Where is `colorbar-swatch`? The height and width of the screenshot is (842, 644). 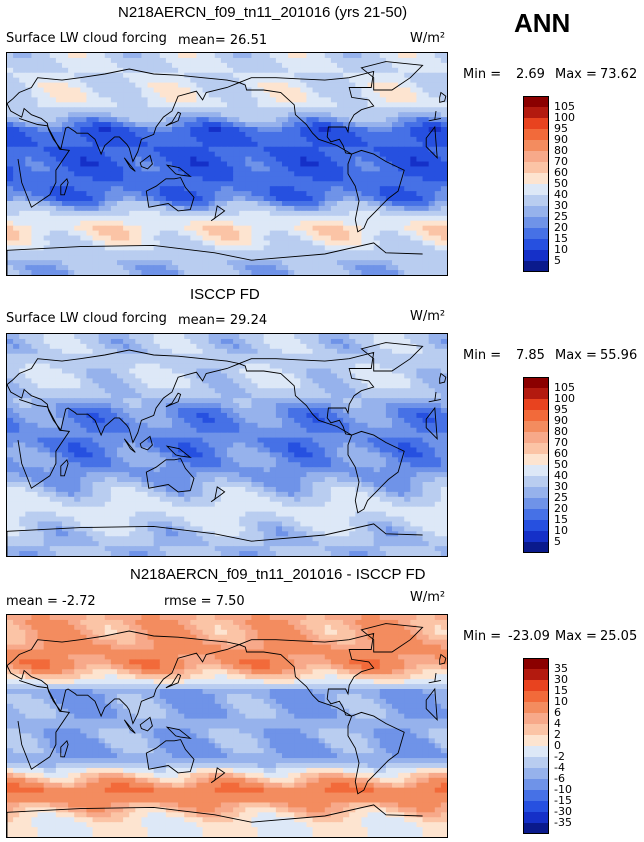 colorbar-swatch is located at coordinates (536, 245).